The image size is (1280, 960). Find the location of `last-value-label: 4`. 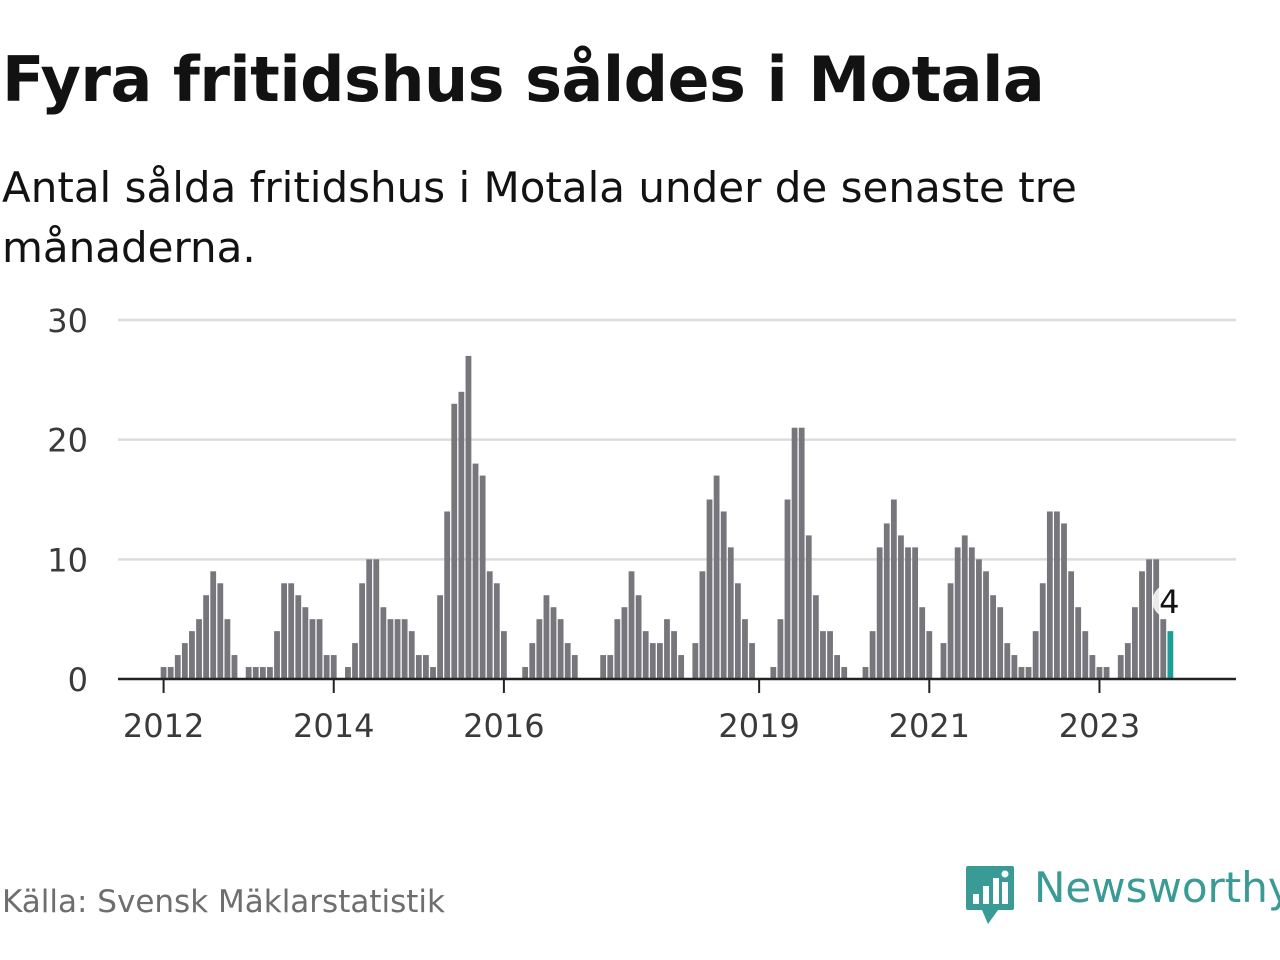

last-value-label: 4 is located at coordinates (1169, 602).